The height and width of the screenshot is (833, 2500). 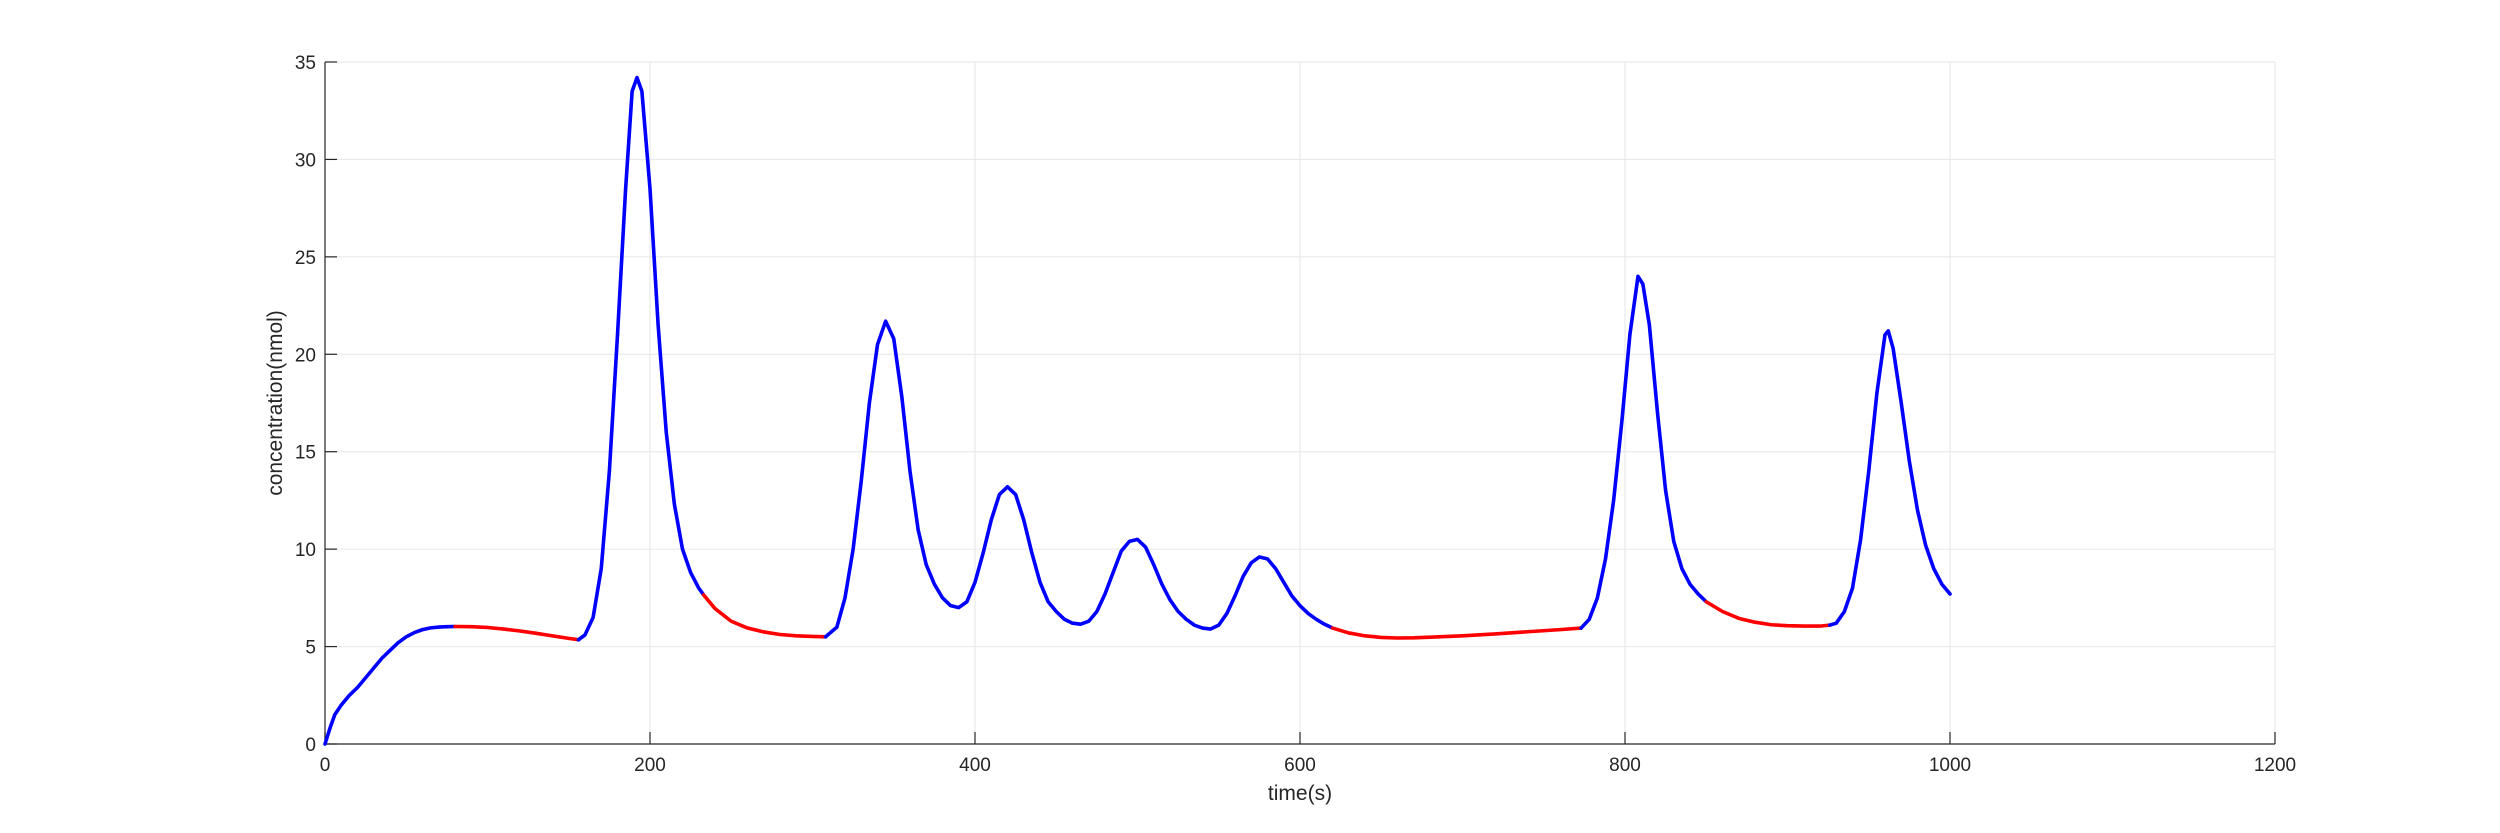 I want to click on x-axis-label: time(s), so click(x=1300, y=793).